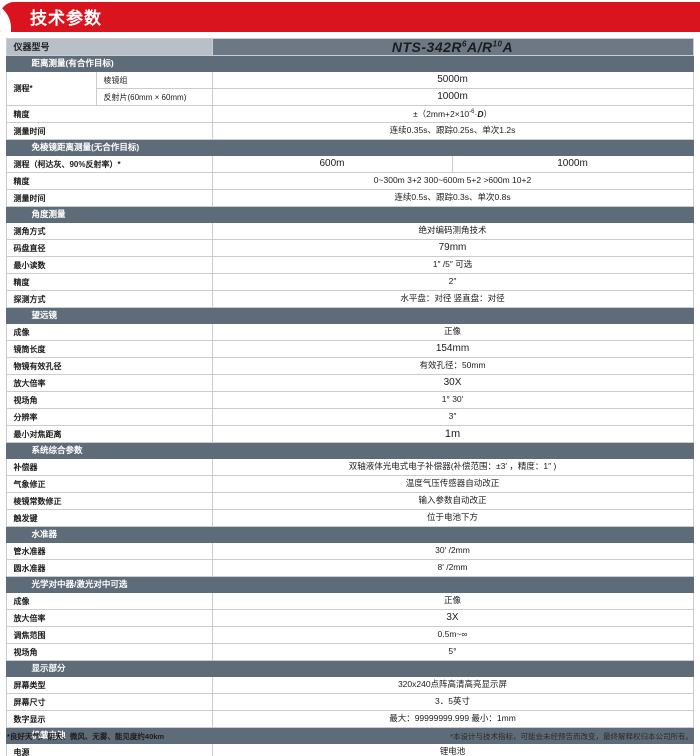 The image size is (700, 756). Describe the element at coordinates (109, 349) in the screenshot. I see `spec-label: 镜筒长度` at that location.